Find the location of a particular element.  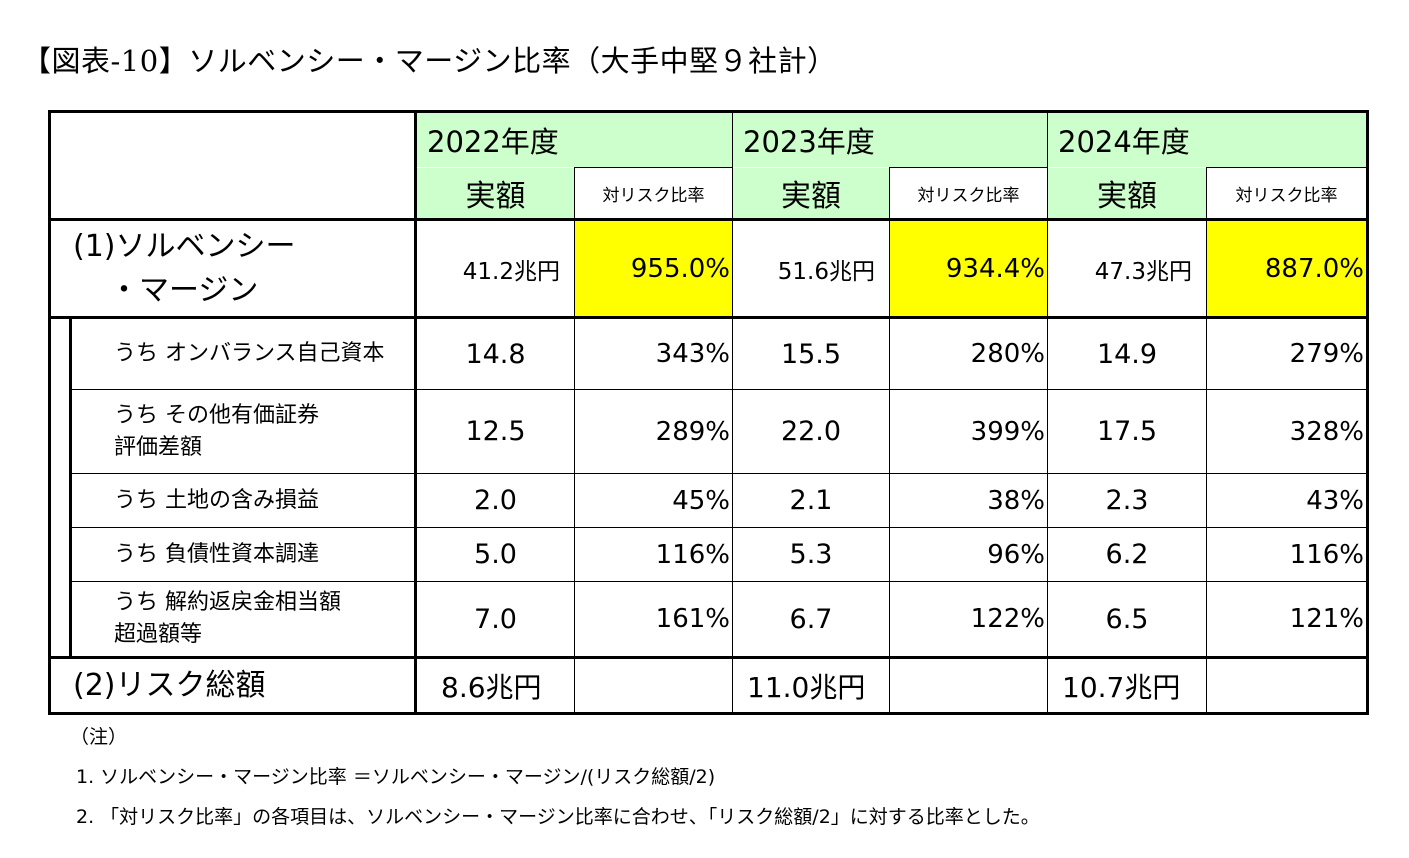

item-ratio: 161% is located at coordinates (653, 620).